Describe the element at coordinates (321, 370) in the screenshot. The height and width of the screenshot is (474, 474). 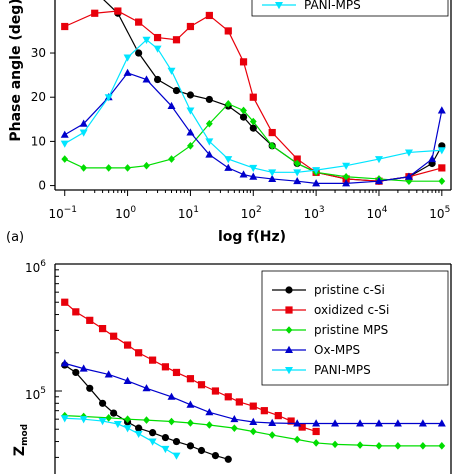
I see `bottom-legend-entry-pani-mps: PANI-MPS` at that location.